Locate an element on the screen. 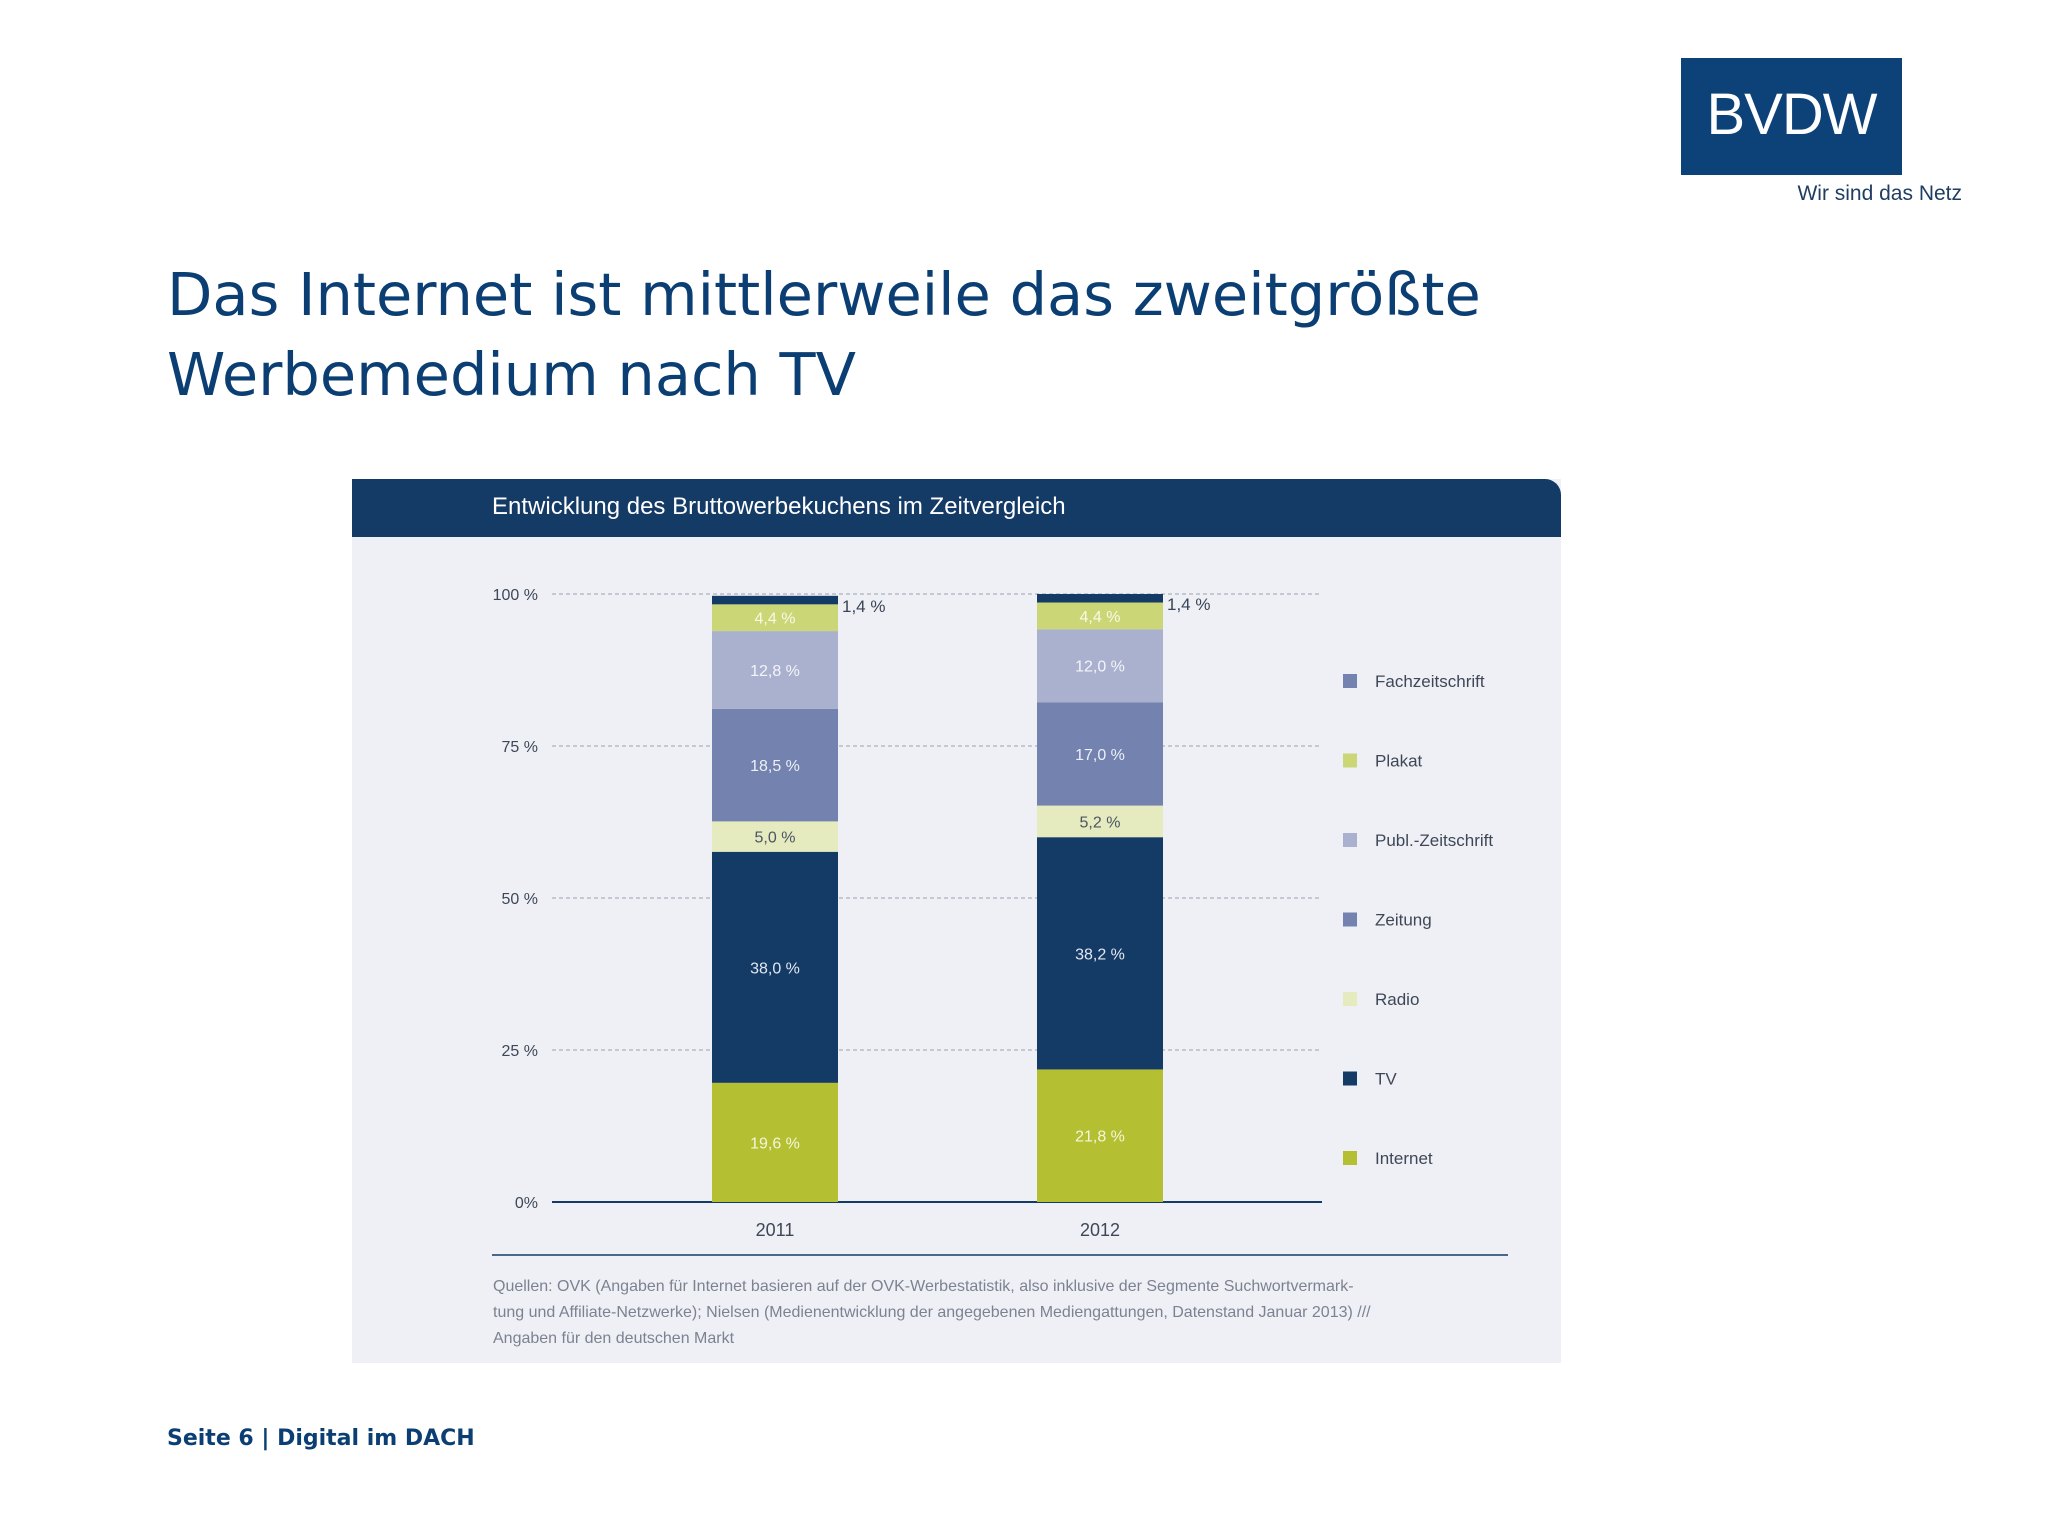 This screenshot has height=1536, width=2048. legend-label: Internet is located at coordinates (1404, 1158).